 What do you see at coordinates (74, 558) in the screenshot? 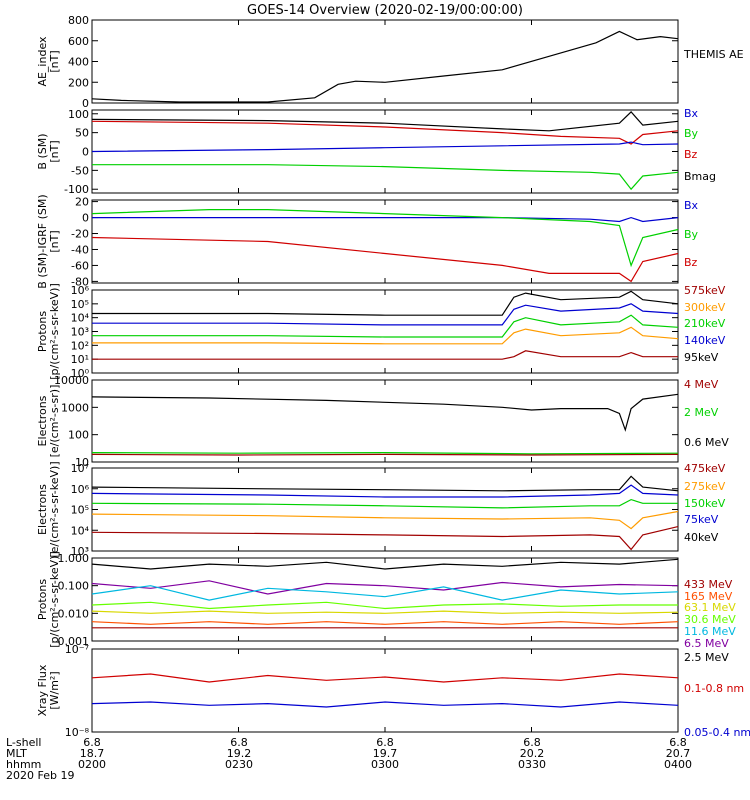
I see `y-tick-label: 1.000` at bounding box center [74, 558].